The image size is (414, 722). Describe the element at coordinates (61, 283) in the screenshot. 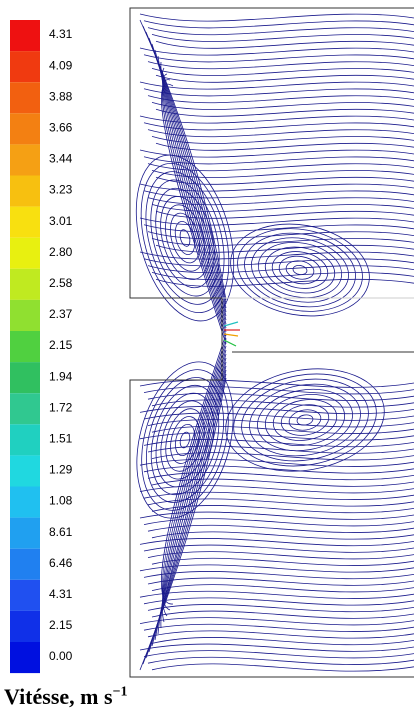

I see `legend-label: 2.58` at that location.